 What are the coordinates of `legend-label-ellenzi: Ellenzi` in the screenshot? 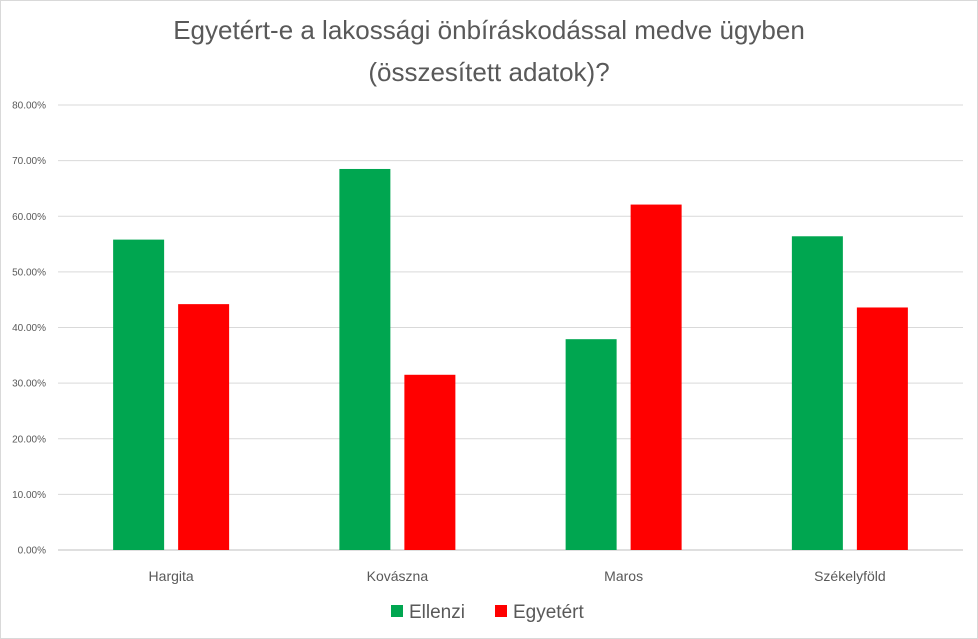 It's located at (437, 612).